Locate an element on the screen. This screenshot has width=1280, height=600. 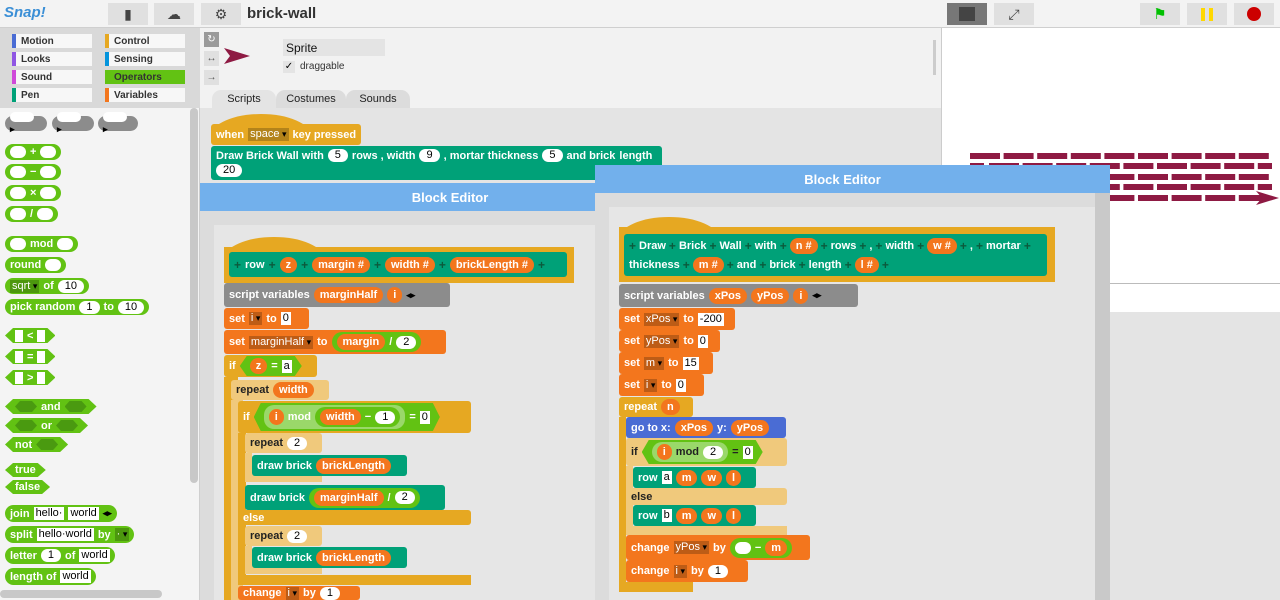
rotation-leftright-button: ↔ is located at coordinates (211, 58).